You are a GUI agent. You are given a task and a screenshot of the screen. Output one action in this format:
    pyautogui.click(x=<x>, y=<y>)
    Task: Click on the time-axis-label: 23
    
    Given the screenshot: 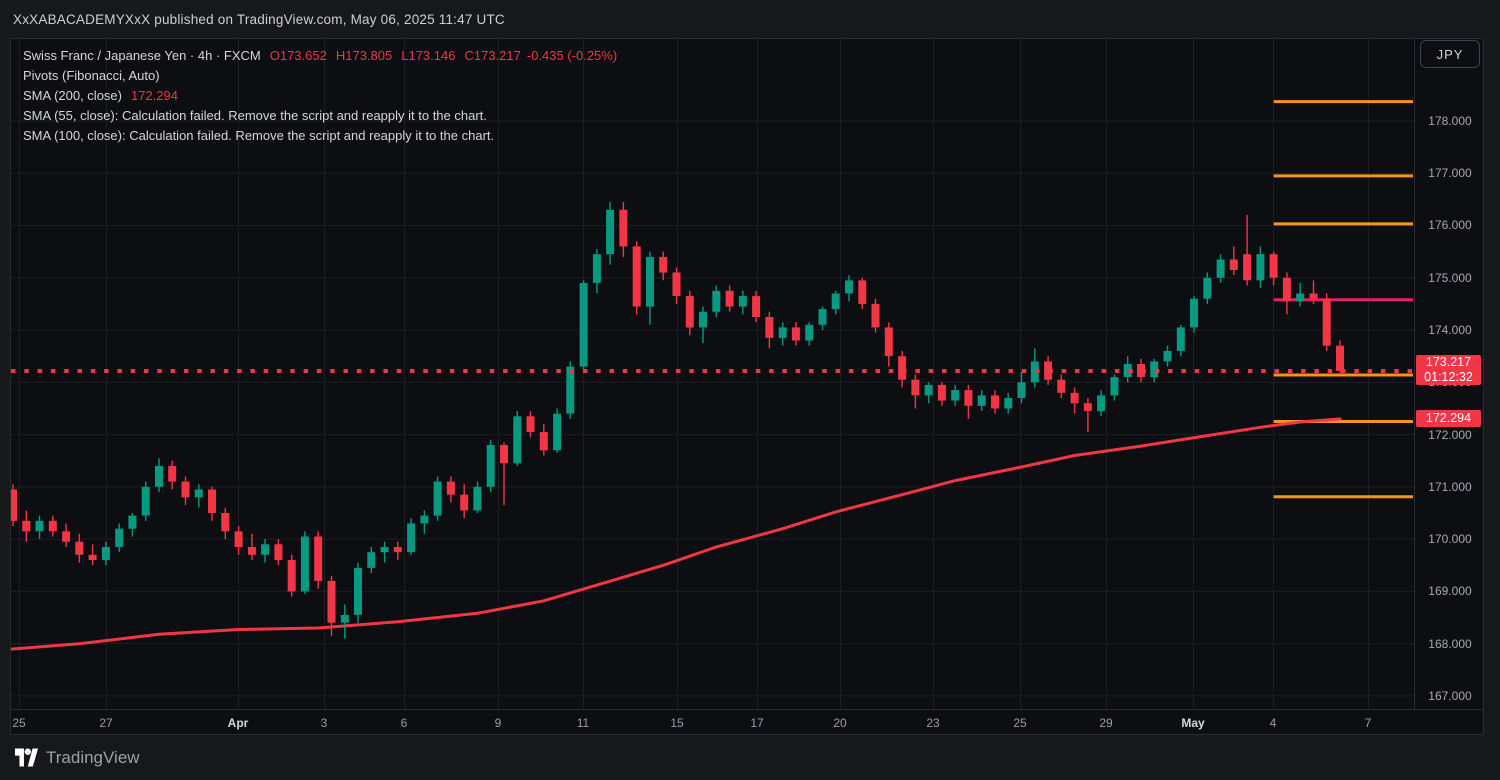 What is the action you would take?
    pyautogui.click(x=933, y=723)
    